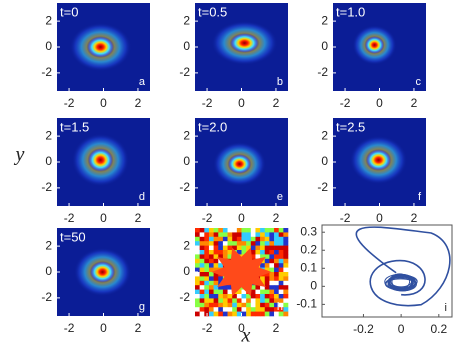 The image size is (471, 353). What do you see at coordinates (46, 297) in the screenshot?
I see `y-tick-label: -2` at bounding box center [46, 297].